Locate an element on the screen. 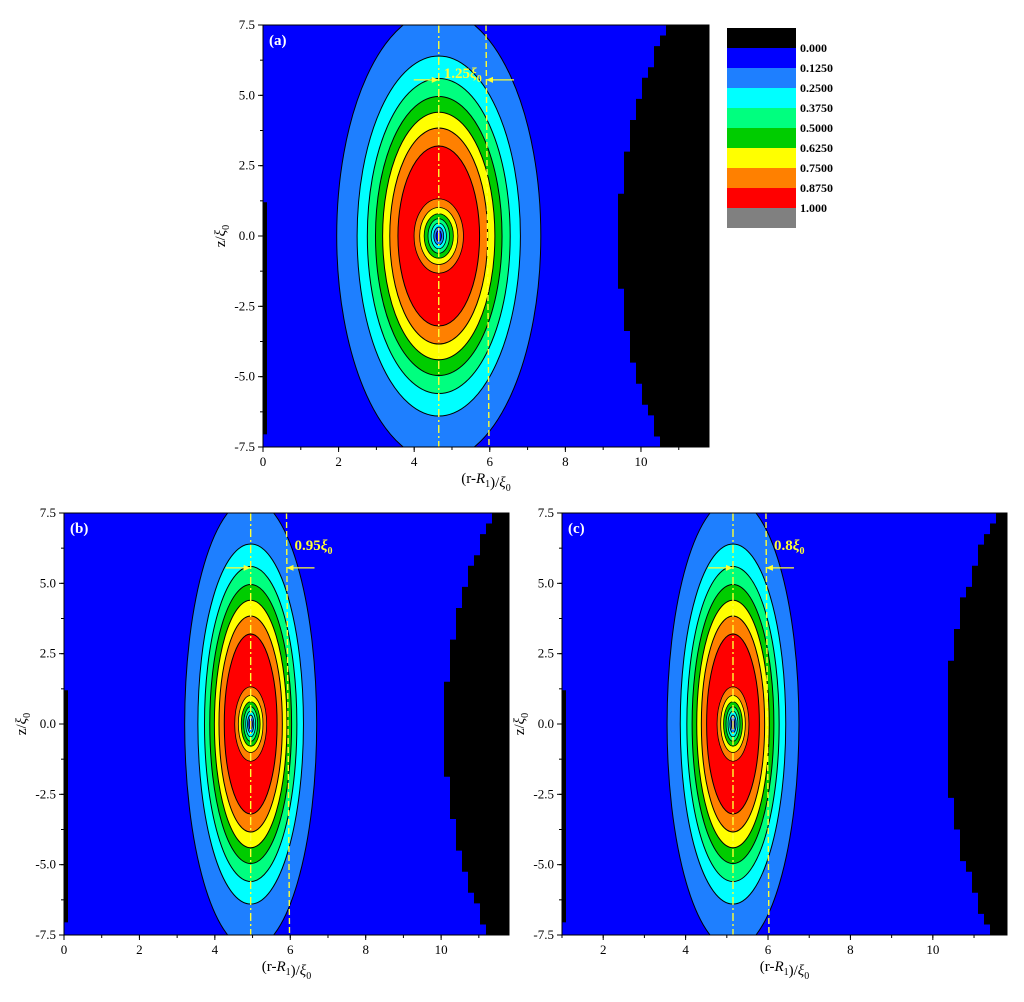 This screenshot has width=1024, height=1002. annotation-width-label: 0.8ξ0 is located at coordinates (789, 547).